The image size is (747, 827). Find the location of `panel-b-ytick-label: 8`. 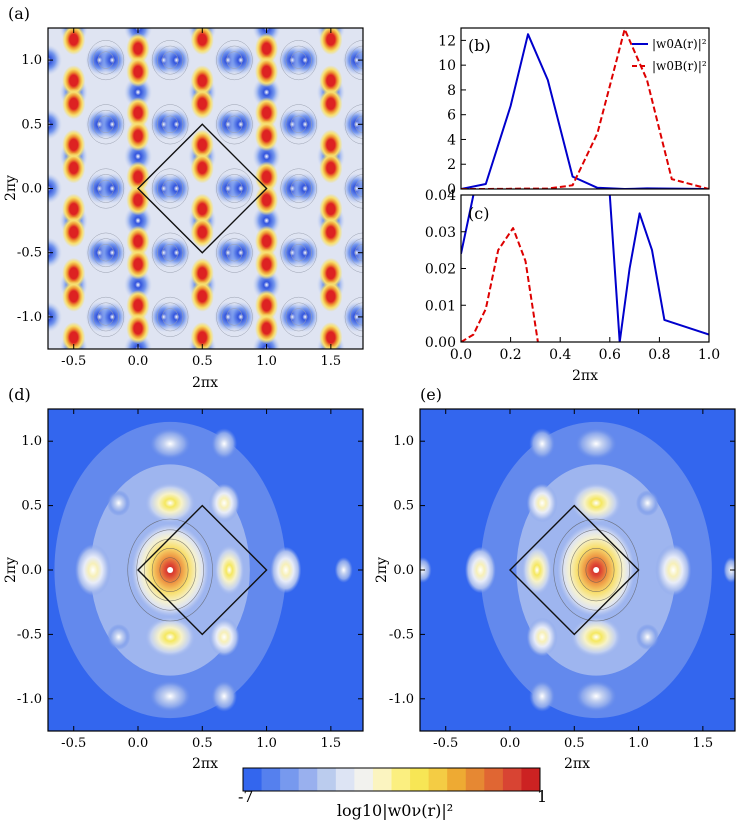

panel-b-ytick-label: 8 is located at coordinates (451, 91).